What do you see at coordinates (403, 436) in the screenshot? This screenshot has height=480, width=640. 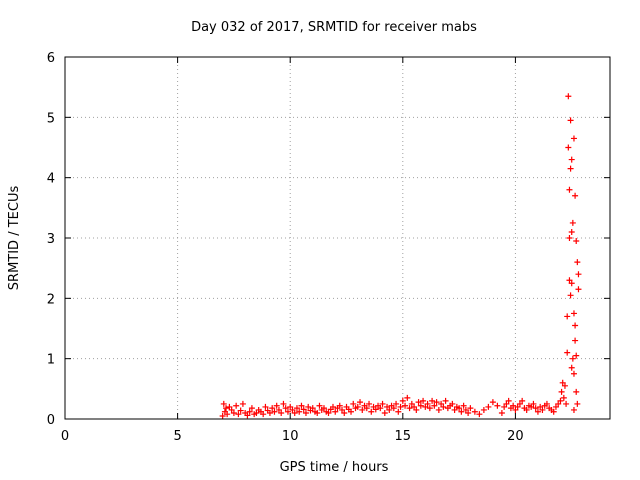 I see `x-tick-label: 15` at bounding box center [403, 436].